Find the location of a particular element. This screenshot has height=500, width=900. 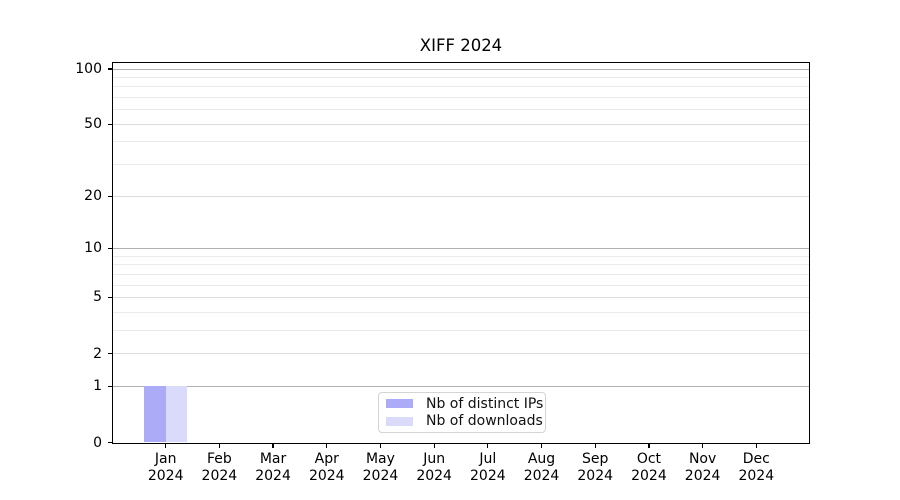

y-tick-label-100: 100 is located at coordinates (88, 69).